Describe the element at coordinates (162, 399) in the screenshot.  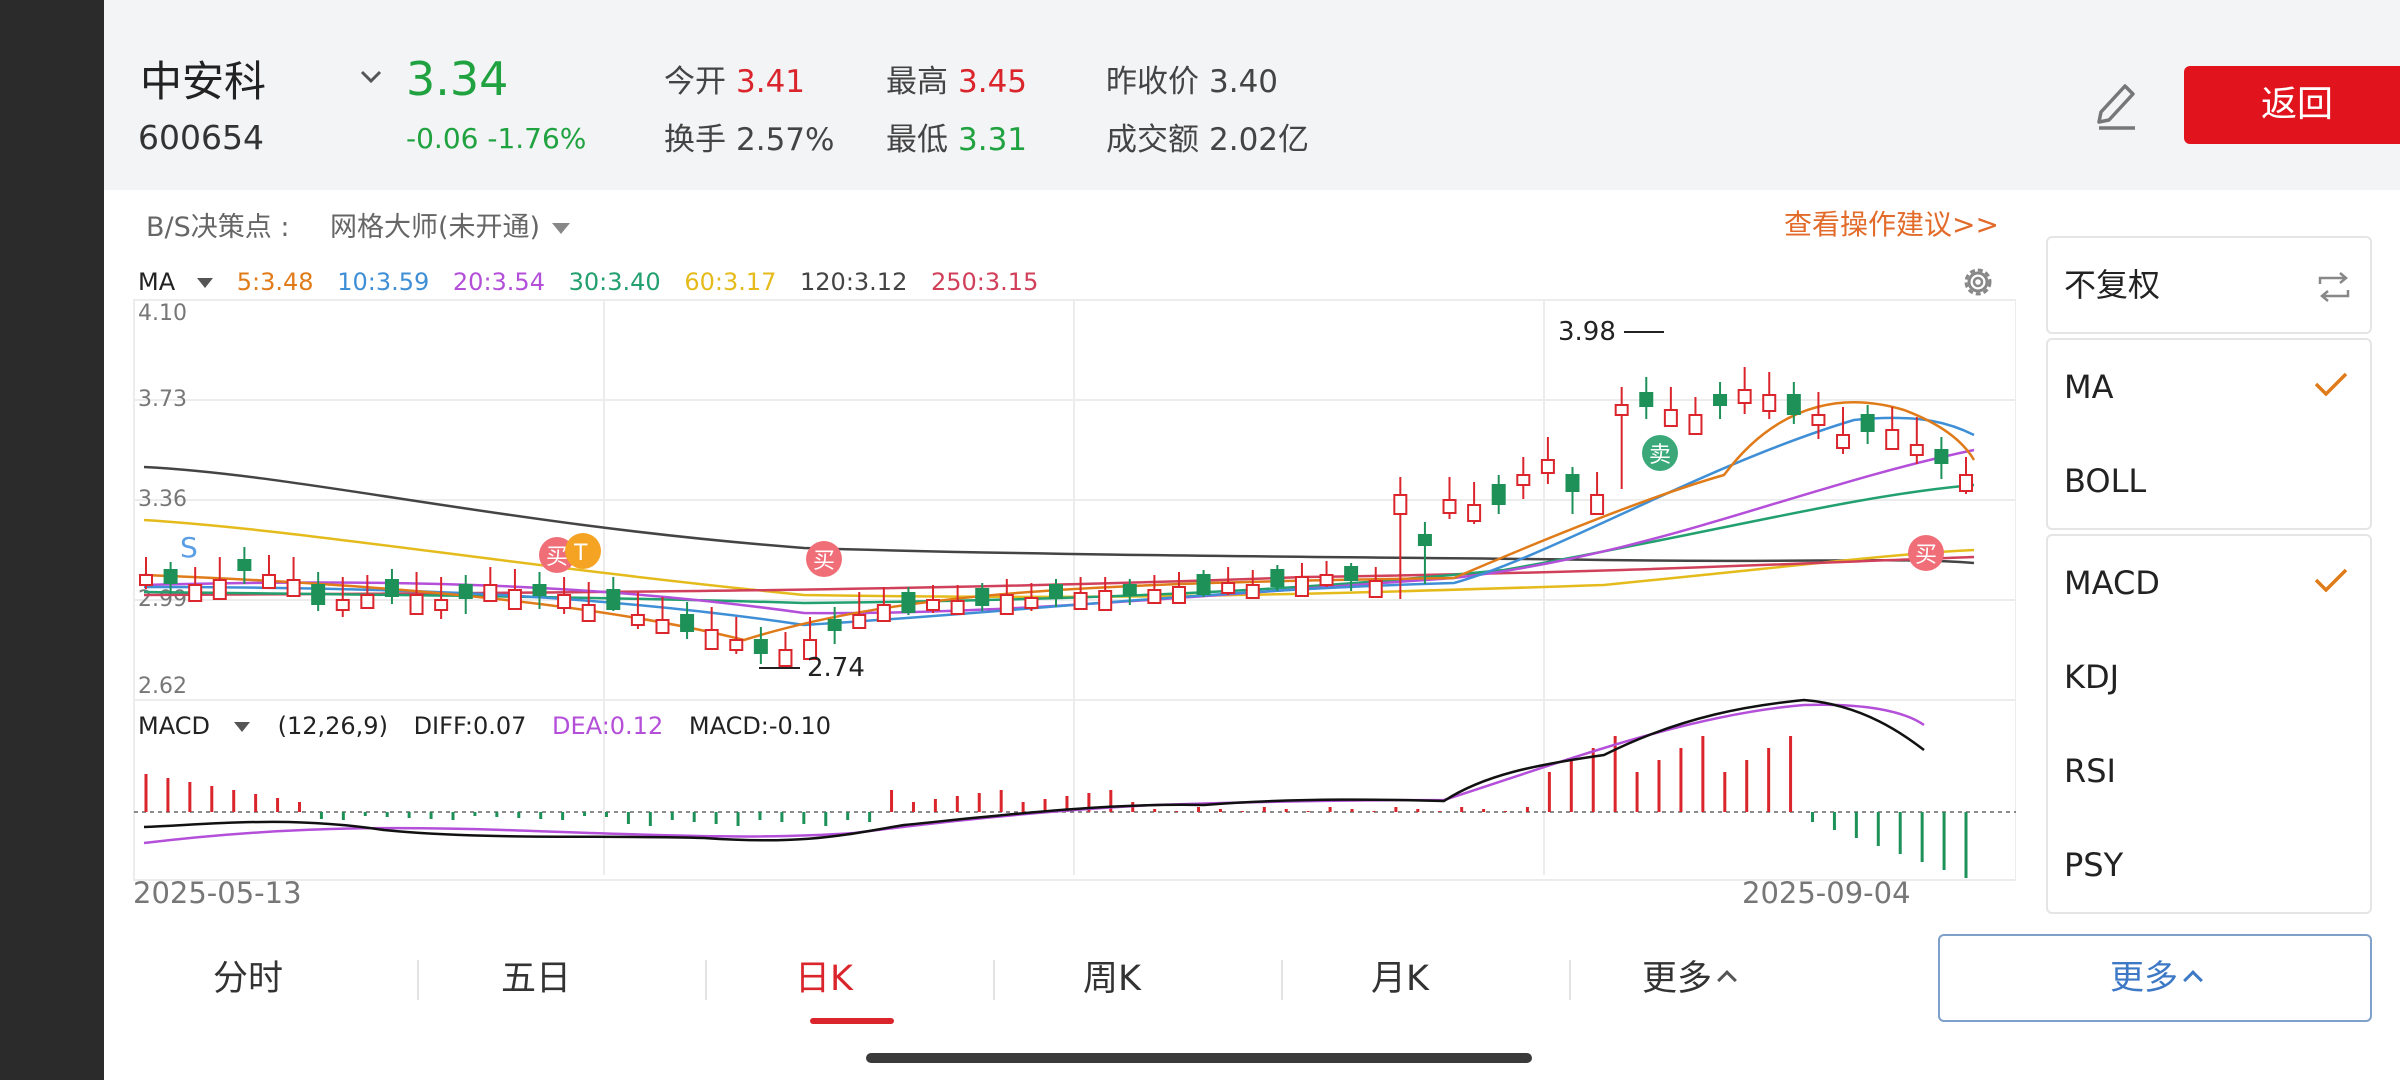
I see `y-tick-label: 3.73` at that location.